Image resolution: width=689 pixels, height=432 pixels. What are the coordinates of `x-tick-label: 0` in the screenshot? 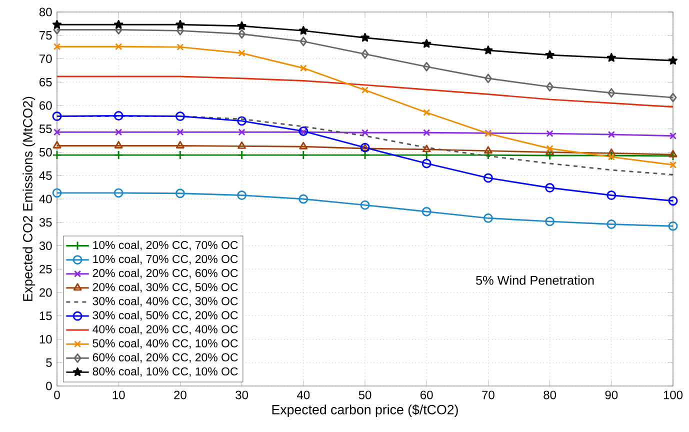 It's located at (57, 395).